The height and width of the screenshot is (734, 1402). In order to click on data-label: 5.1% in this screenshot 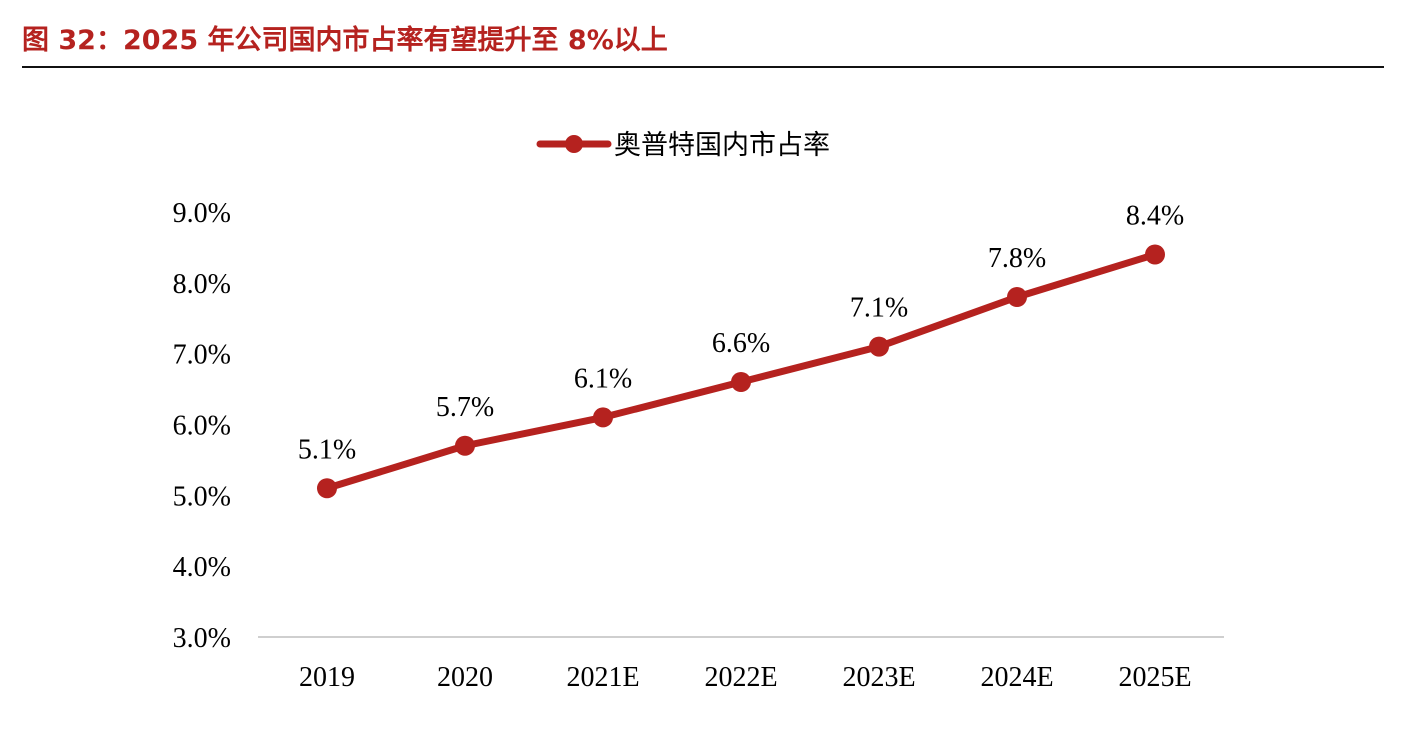, I will do `click(327, 449)`.